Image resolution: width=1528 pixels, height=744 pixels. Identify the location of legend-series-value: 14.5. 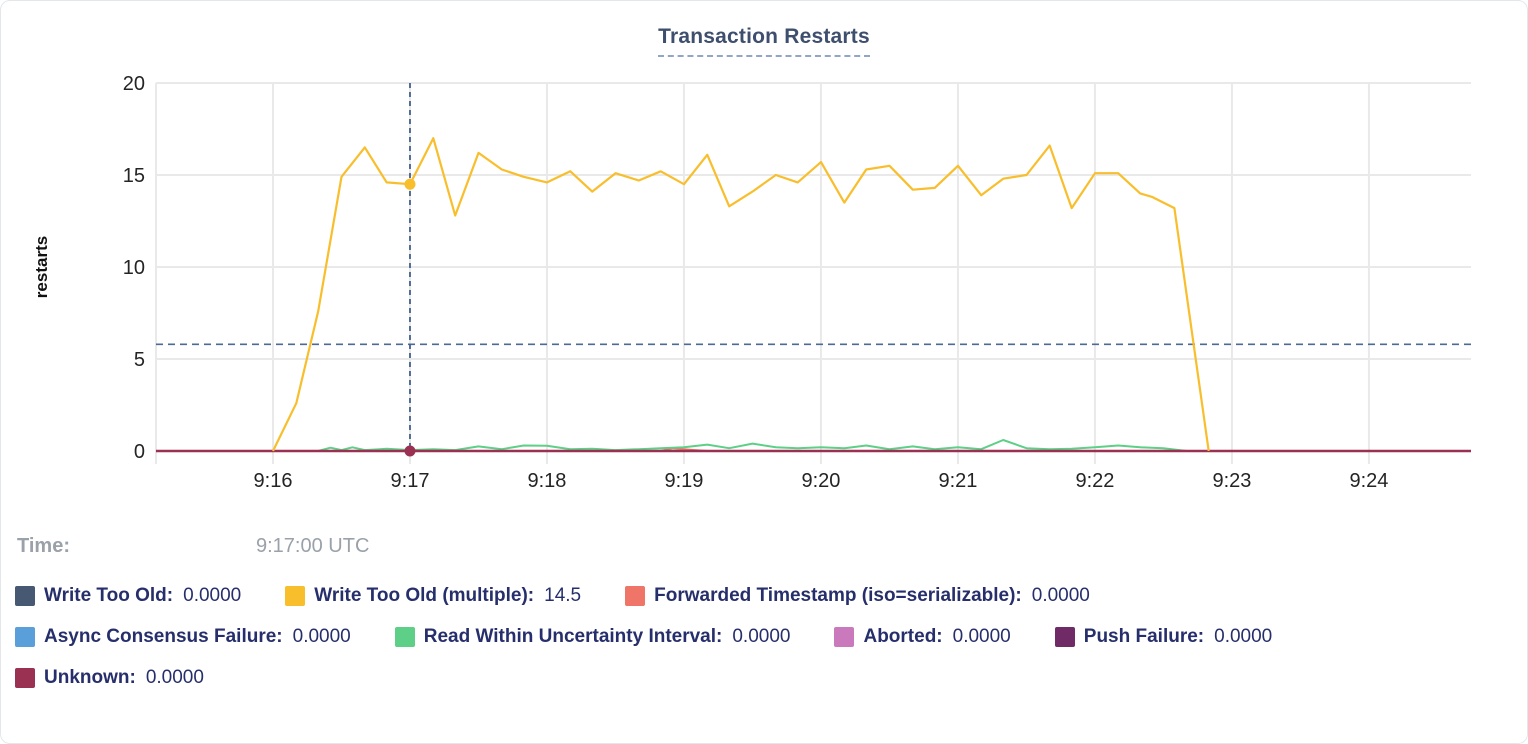
(563, 595).